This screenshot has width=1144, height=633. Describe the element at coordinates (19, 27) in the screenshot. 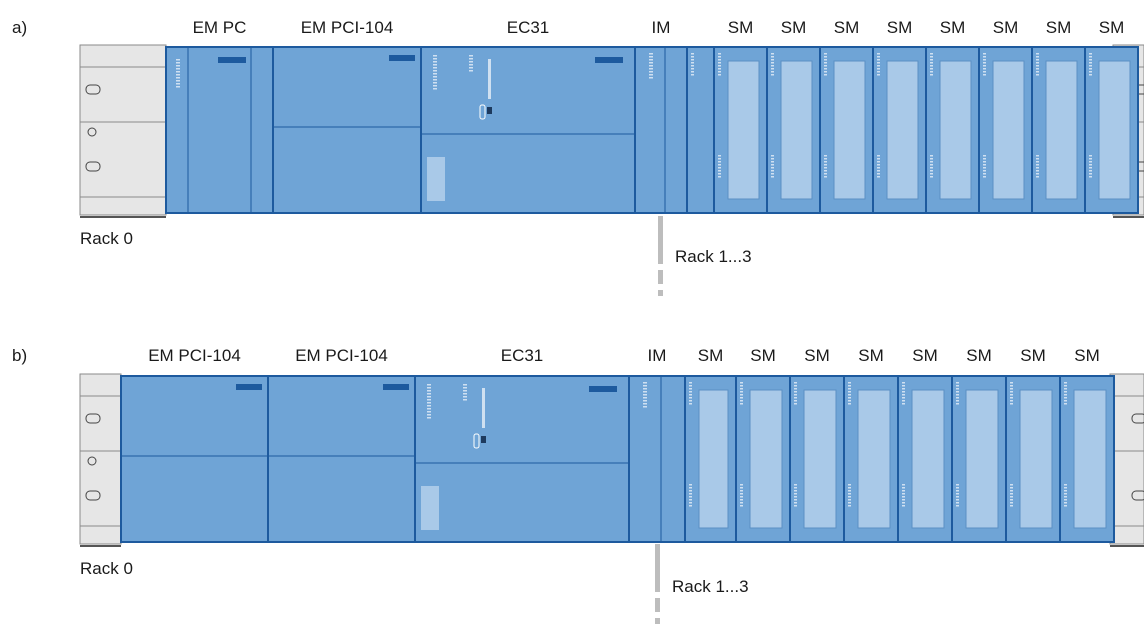

I see `row-marker: a)` at that location.